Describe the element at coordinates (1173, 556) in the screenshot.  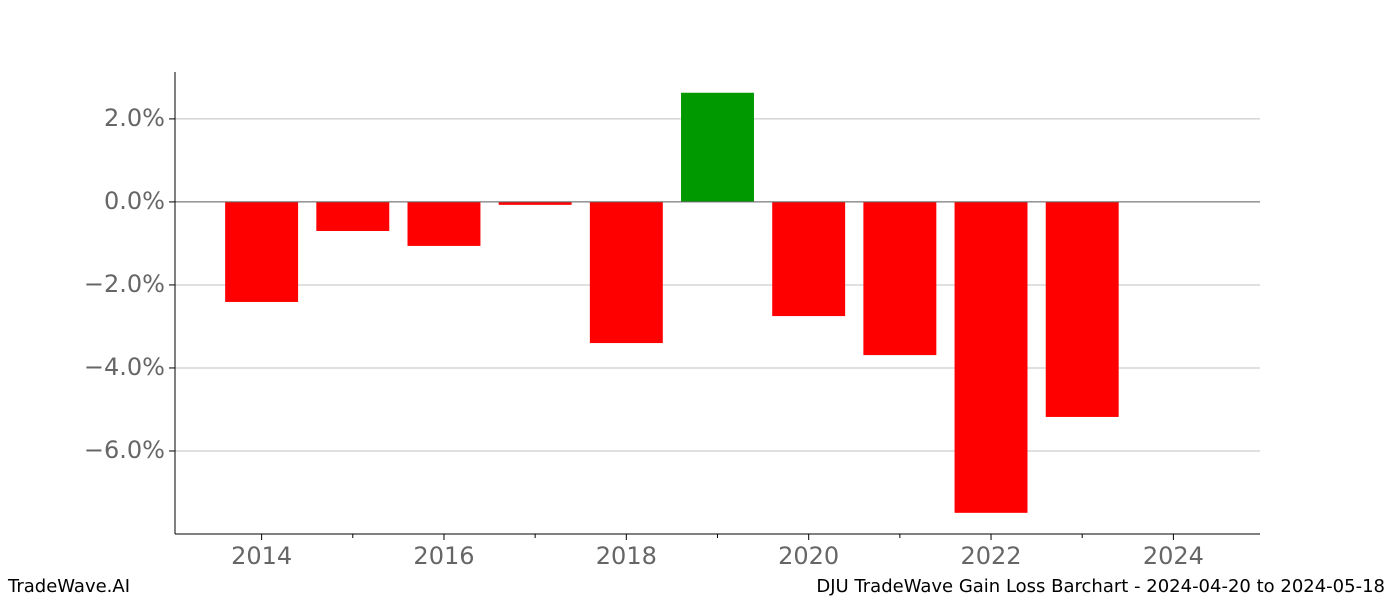
I see `x-tick-label: 2024` at that location.